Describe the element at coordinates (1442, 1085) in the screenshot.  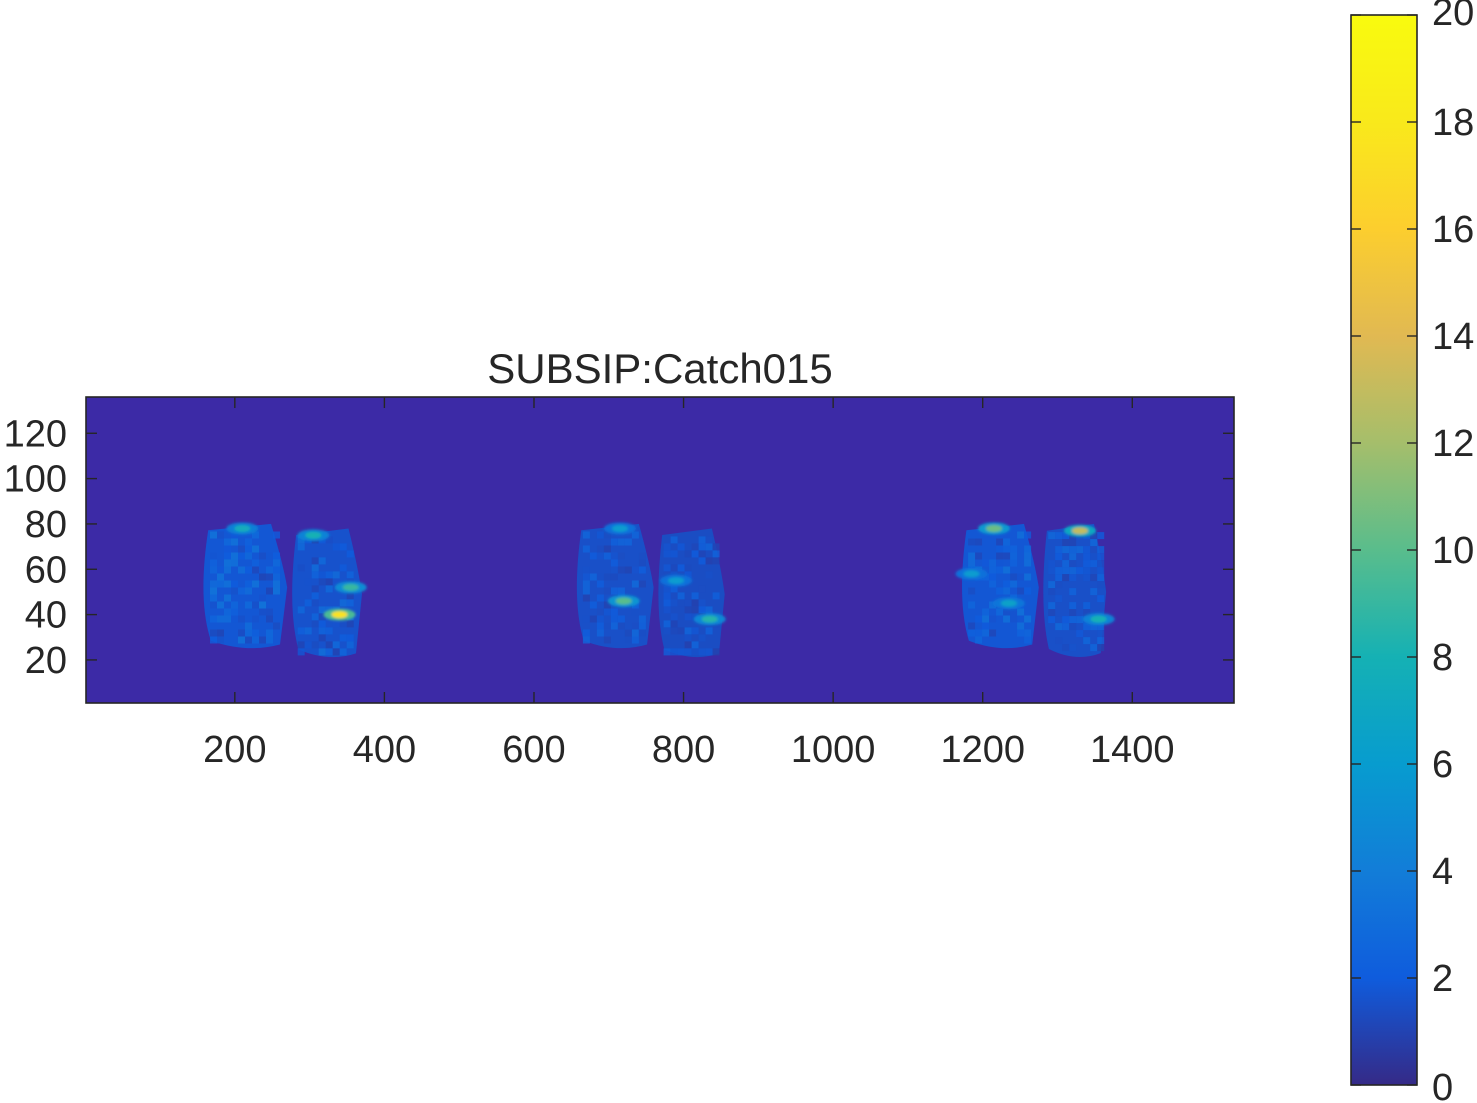
I see `colorbar-tick-label: 0` at that location.